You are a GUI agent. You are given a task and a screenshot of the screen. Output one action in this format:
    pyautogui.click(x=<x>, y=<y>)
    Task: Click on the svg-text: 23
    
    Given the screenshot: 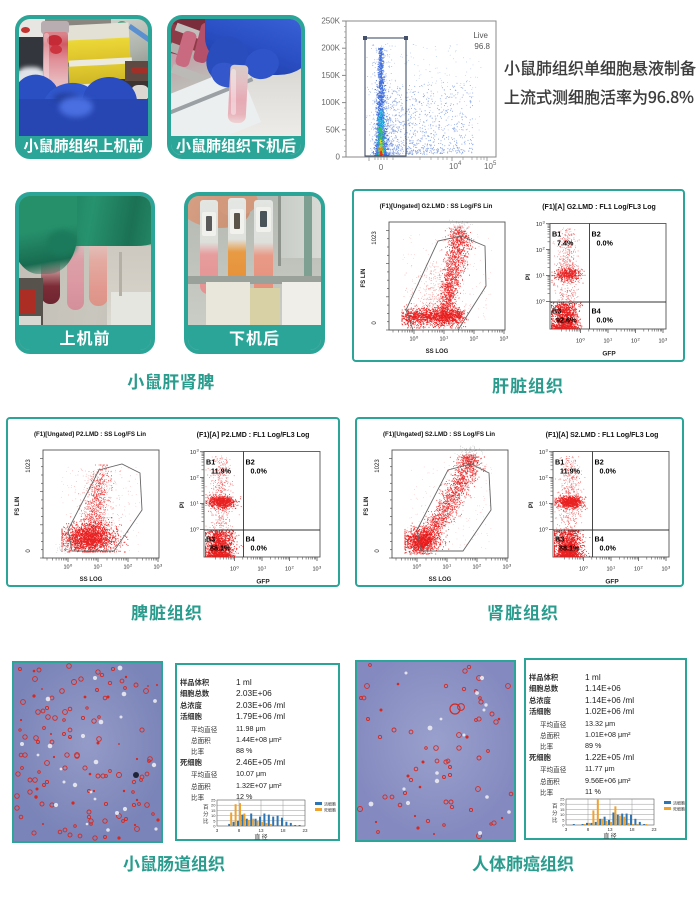 What is the action you would take?
    pyautogui.click(x=654, y=829)
    